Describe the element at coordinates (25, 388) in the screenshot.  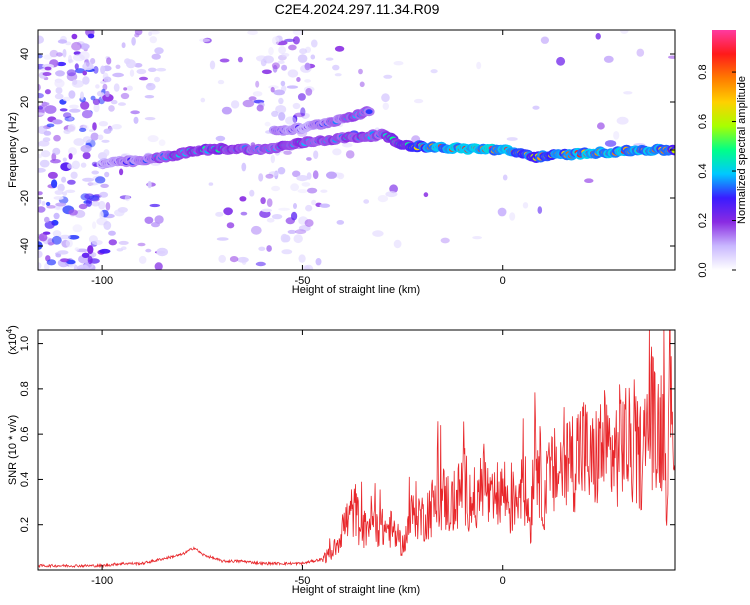
I see `snr-ytick-label: 0.8` at that location.